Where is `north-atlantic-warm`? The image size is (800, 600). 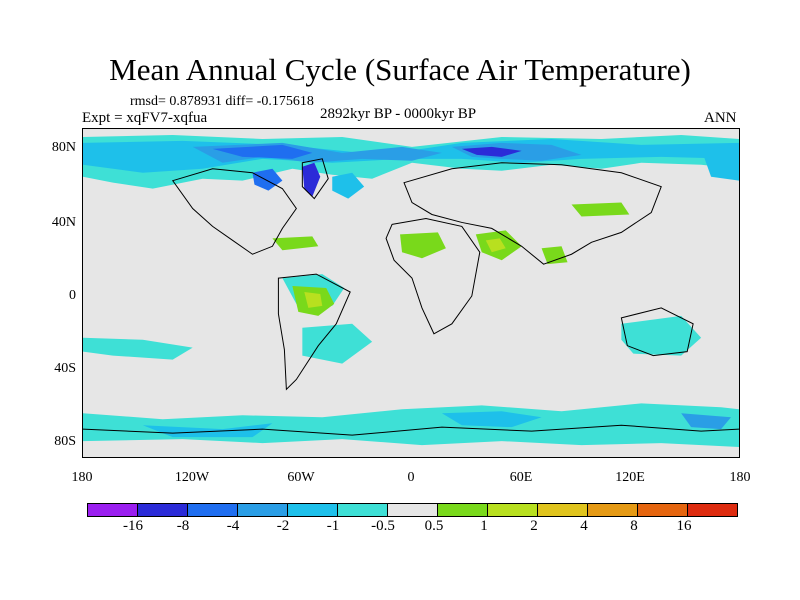 north-atlantic-warm is located at coordinates (295, 243).